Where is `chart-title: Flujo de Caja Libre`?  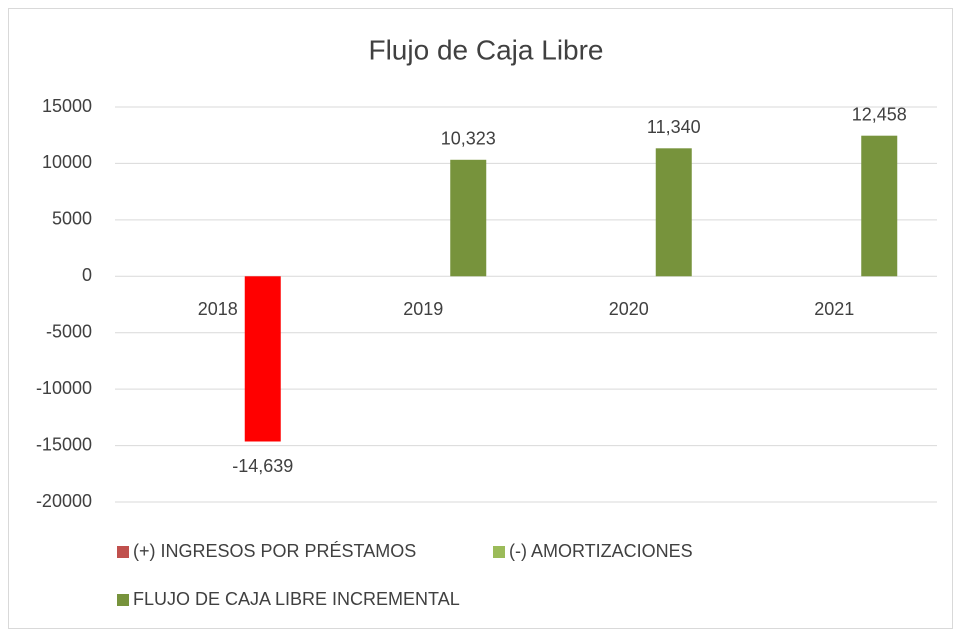 chart-title: Flujo de Caja Libre is located at coordinates (485, 49).